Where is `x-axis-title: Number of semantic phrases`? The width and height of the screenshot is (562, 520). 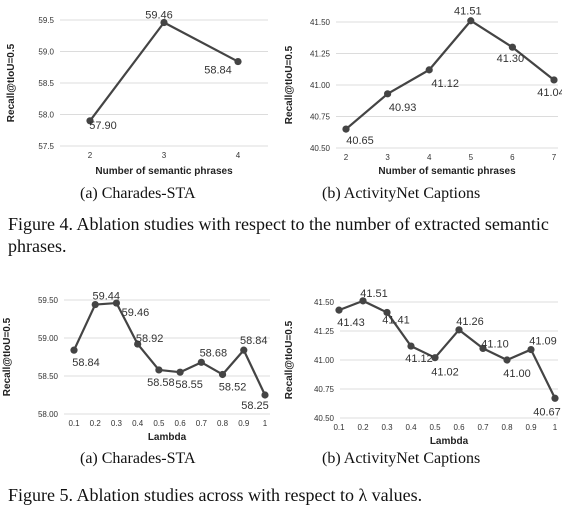
x-axis-title: Number of semantic phrases is located at coordinates (164, 171).